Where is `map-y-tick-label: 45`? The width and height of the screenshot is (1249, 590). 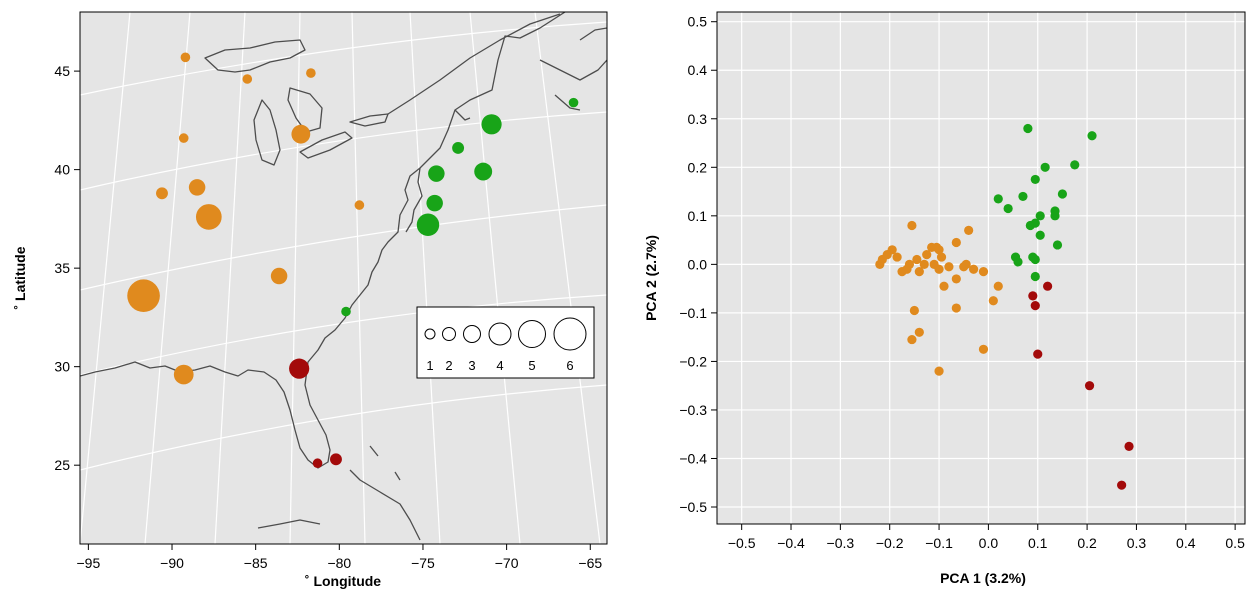
map-y-tick-label: 45 is located at coordinates (62, 71).